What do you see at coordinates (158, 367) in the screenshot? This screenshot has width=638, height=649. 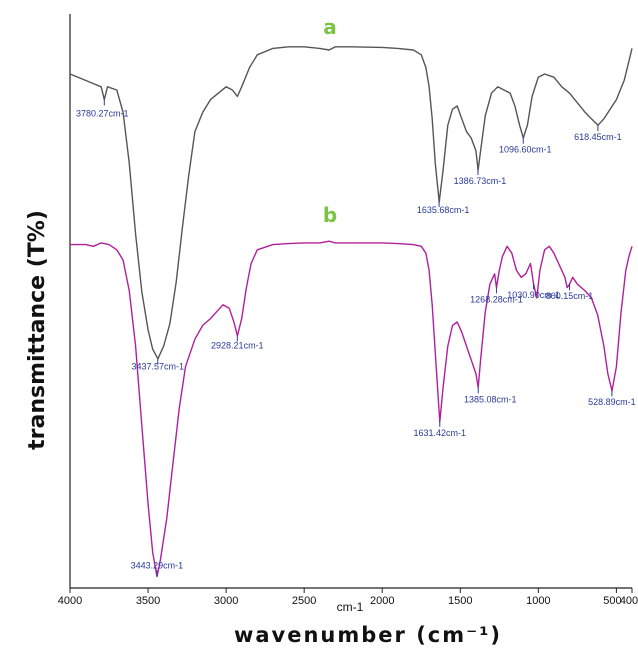 I see `peak-label-a-1: 3437.57cm-1` at bounding box center [158, 367].